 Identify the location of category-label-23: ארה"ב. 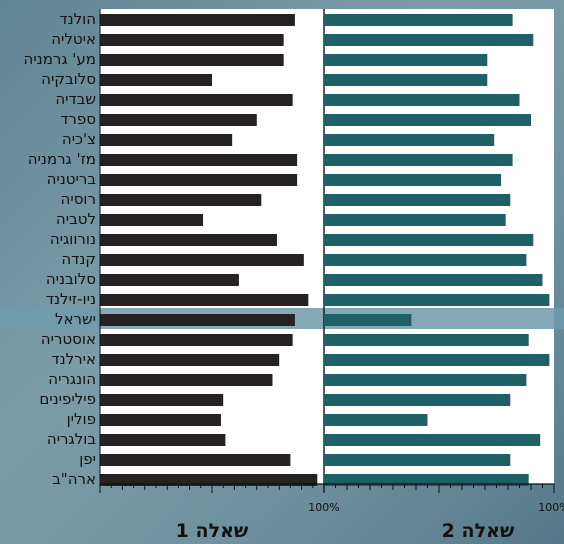
(74, 479).